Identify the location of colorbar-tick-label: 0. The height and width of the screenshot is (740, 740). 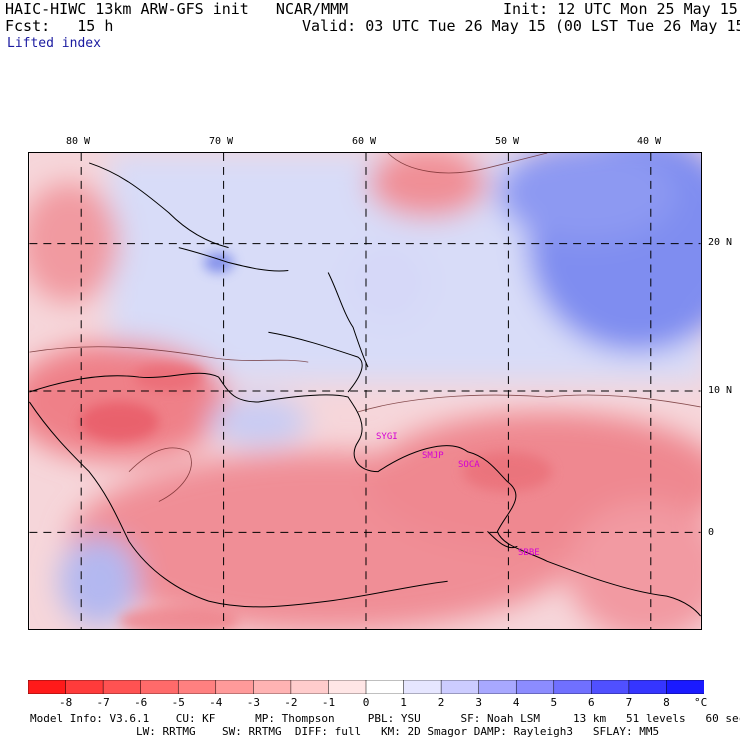
(366, 702).